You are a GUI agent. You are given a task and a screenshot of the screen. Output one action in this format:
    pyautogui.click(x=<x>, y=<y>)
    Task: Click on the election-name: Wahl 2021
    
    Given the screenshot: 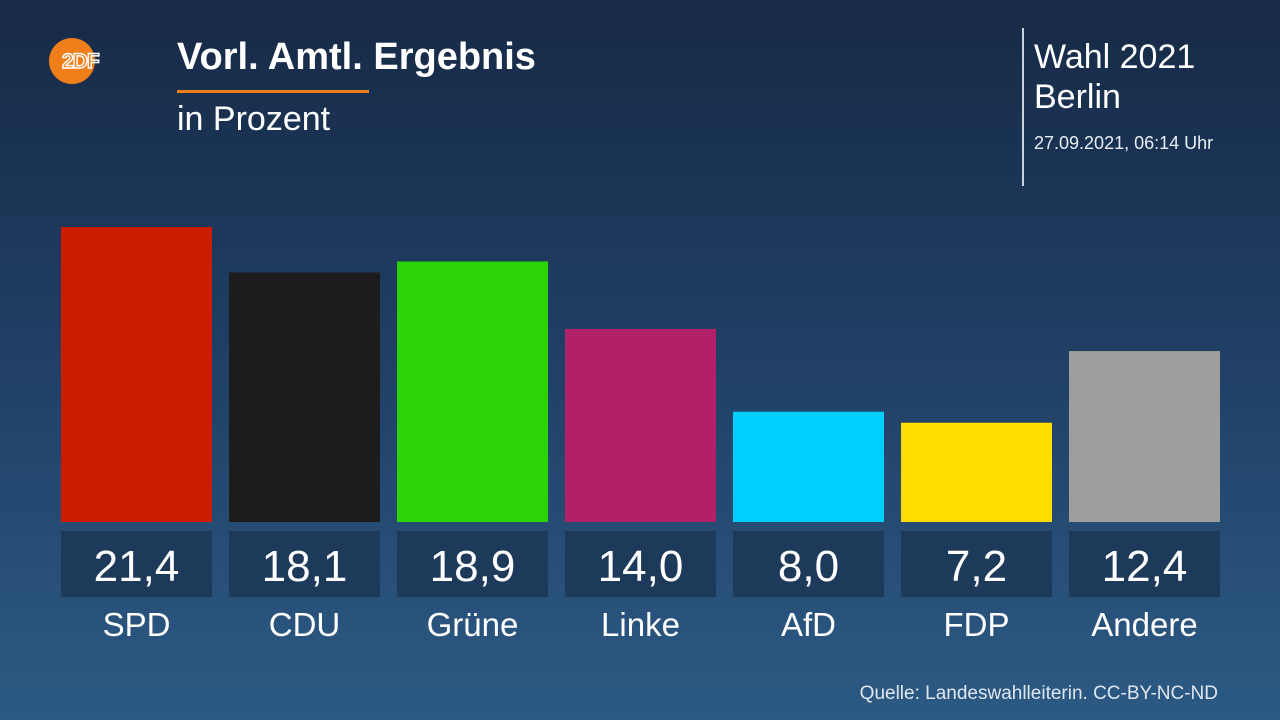 What is the action you would take?
    pyautogui.click(x=1115, y=57)
    